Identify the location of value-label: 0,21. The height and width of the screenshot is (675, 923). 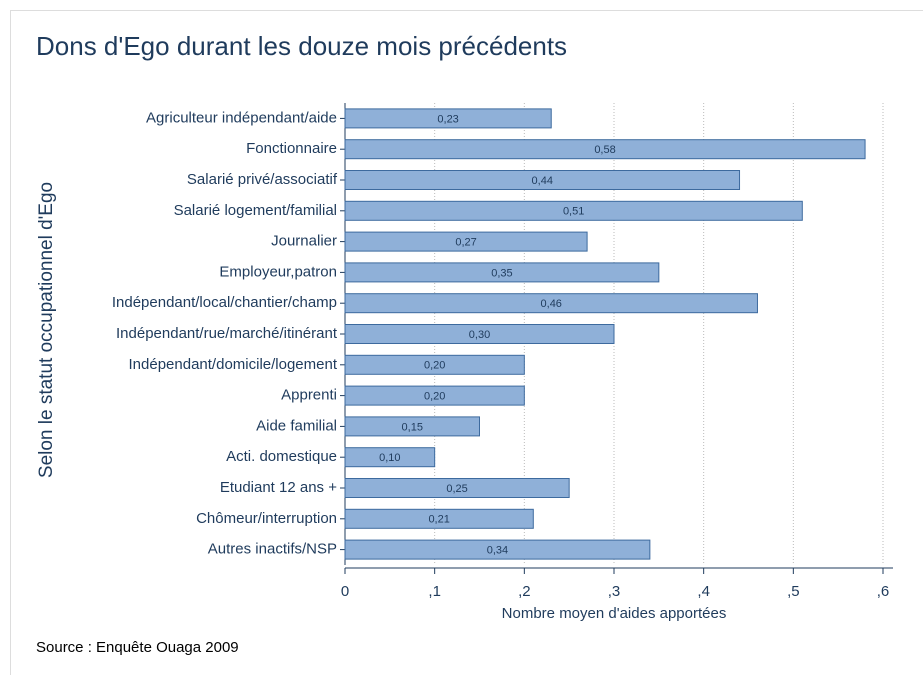
(438, 520).